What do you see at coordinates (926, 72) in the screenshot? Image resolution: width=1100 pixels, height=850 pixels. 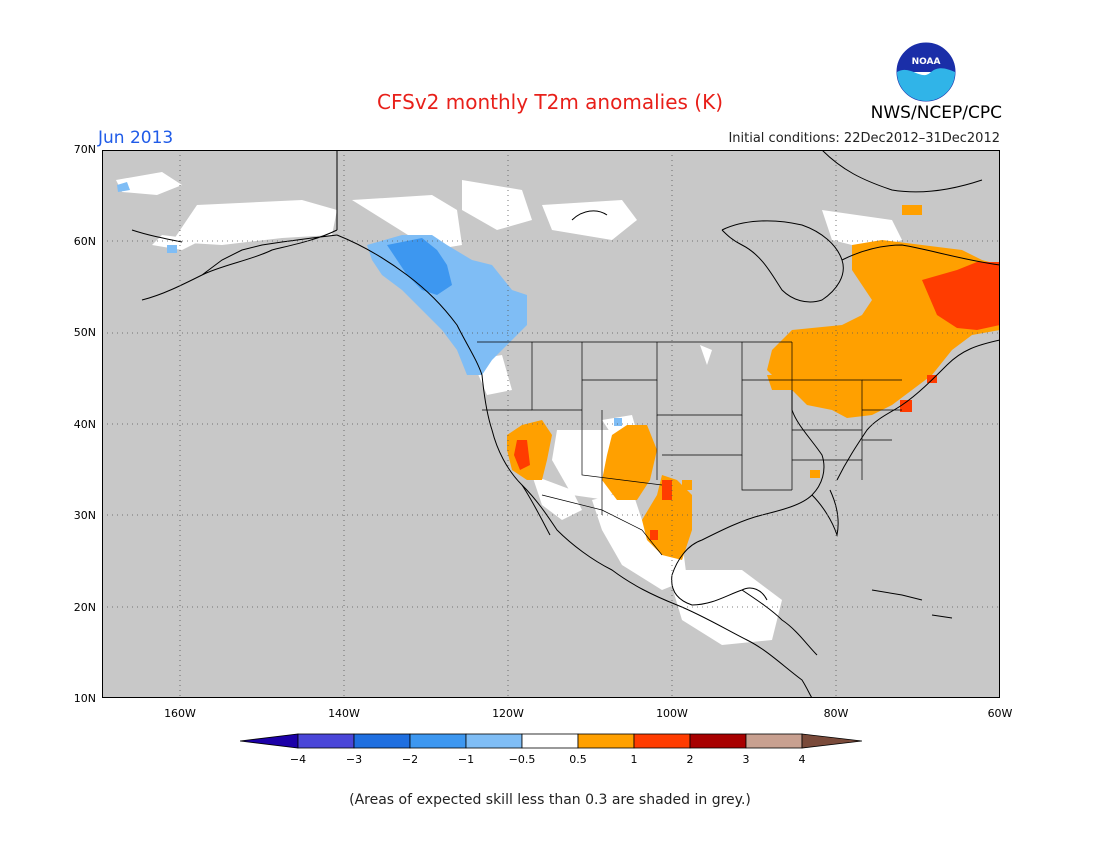 I see `noaa-logo: NOAA` at bounding box center [926, 72].